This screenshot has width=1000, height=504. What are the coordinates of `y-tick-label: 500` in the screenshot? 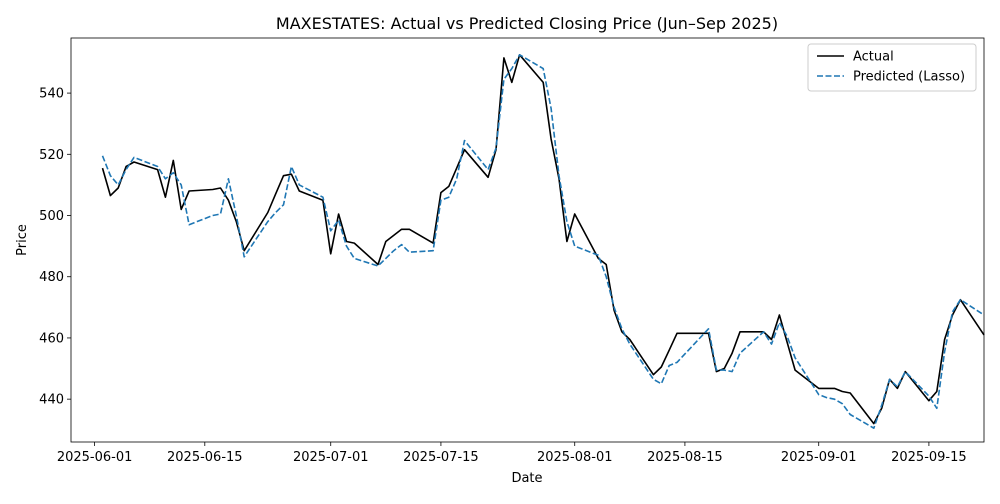 It's located at (51, 216).